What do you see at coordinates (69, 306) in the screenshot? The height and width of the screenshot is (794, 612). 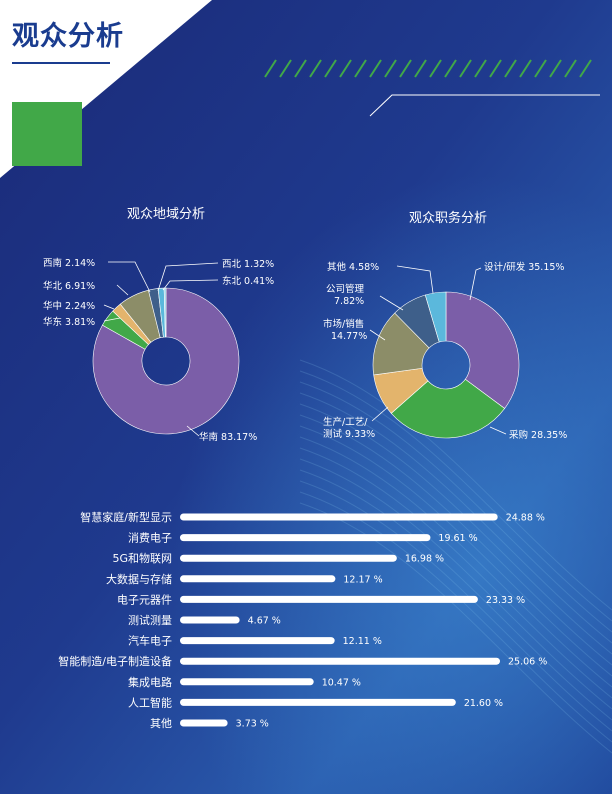 I see `slice-label: 华中 2.24%` at bounding box center [69, 306].